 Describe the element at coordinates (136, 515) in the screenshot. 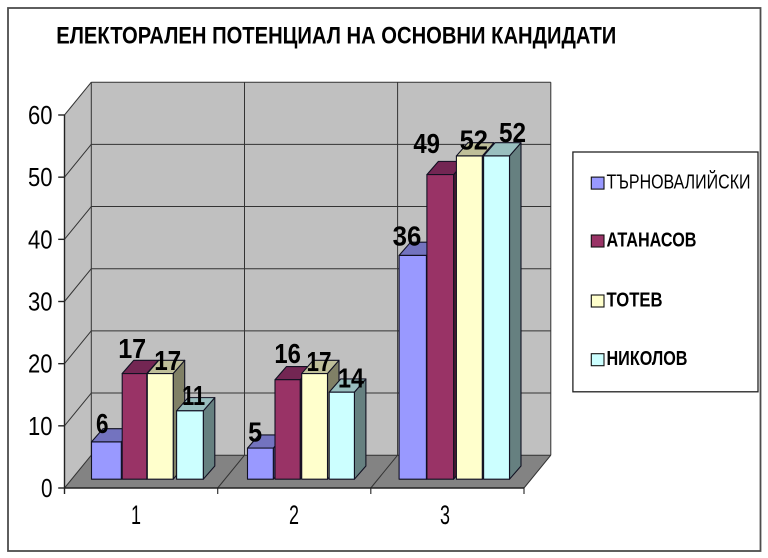

I see `svg-text: 1` at that location.